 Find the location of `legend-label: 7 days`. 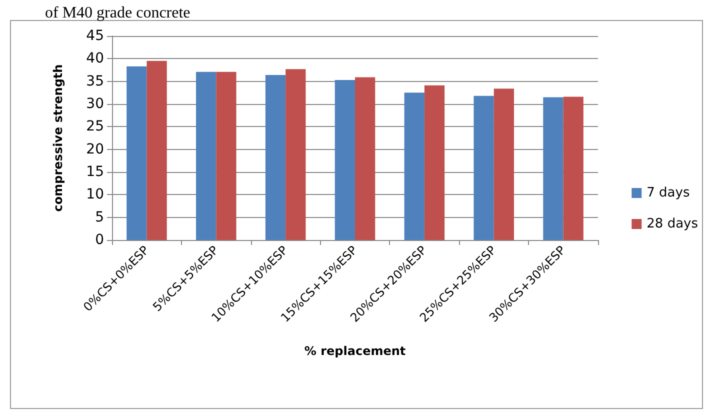

legend-label: 7 days is located at coordinates (668, 193).